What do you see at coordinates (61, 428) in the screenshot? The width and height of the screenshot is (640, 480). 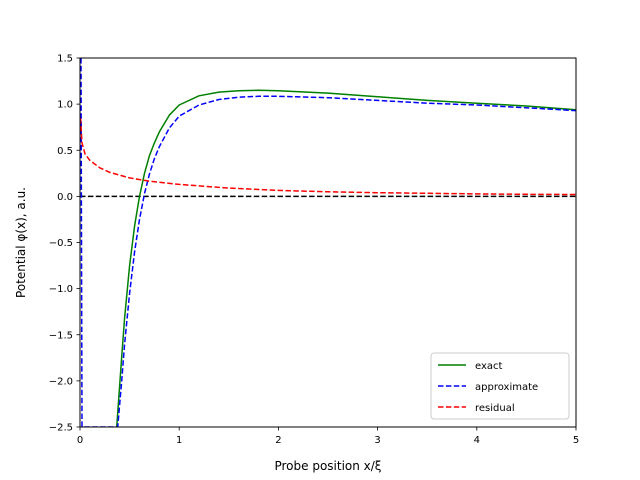 I see `y-tick-label: −2.5` at bounding box center [61, 428].